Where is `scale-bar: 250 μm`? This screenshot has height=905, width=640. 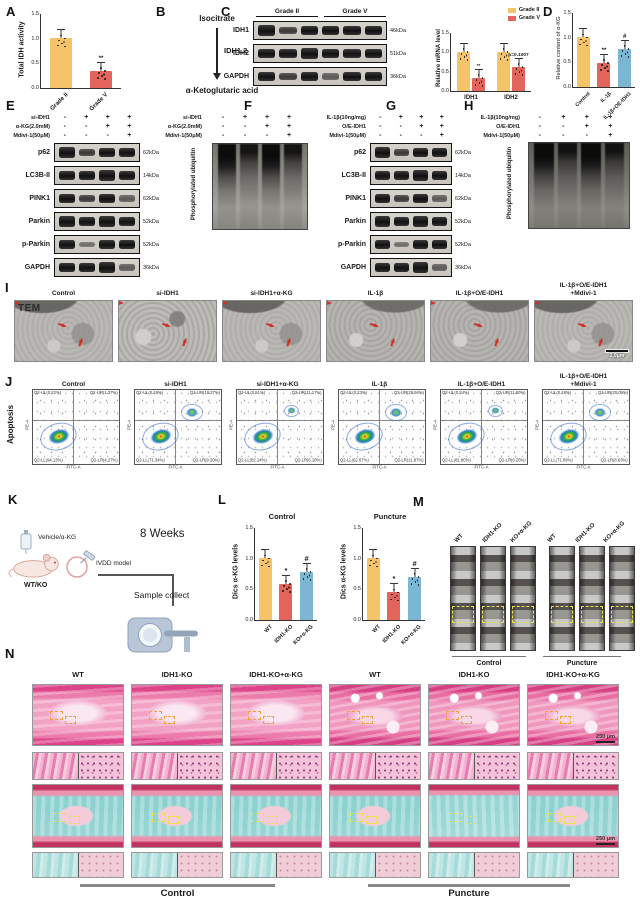 scale-bar: 250 μm is located at coordinates (605, 738).